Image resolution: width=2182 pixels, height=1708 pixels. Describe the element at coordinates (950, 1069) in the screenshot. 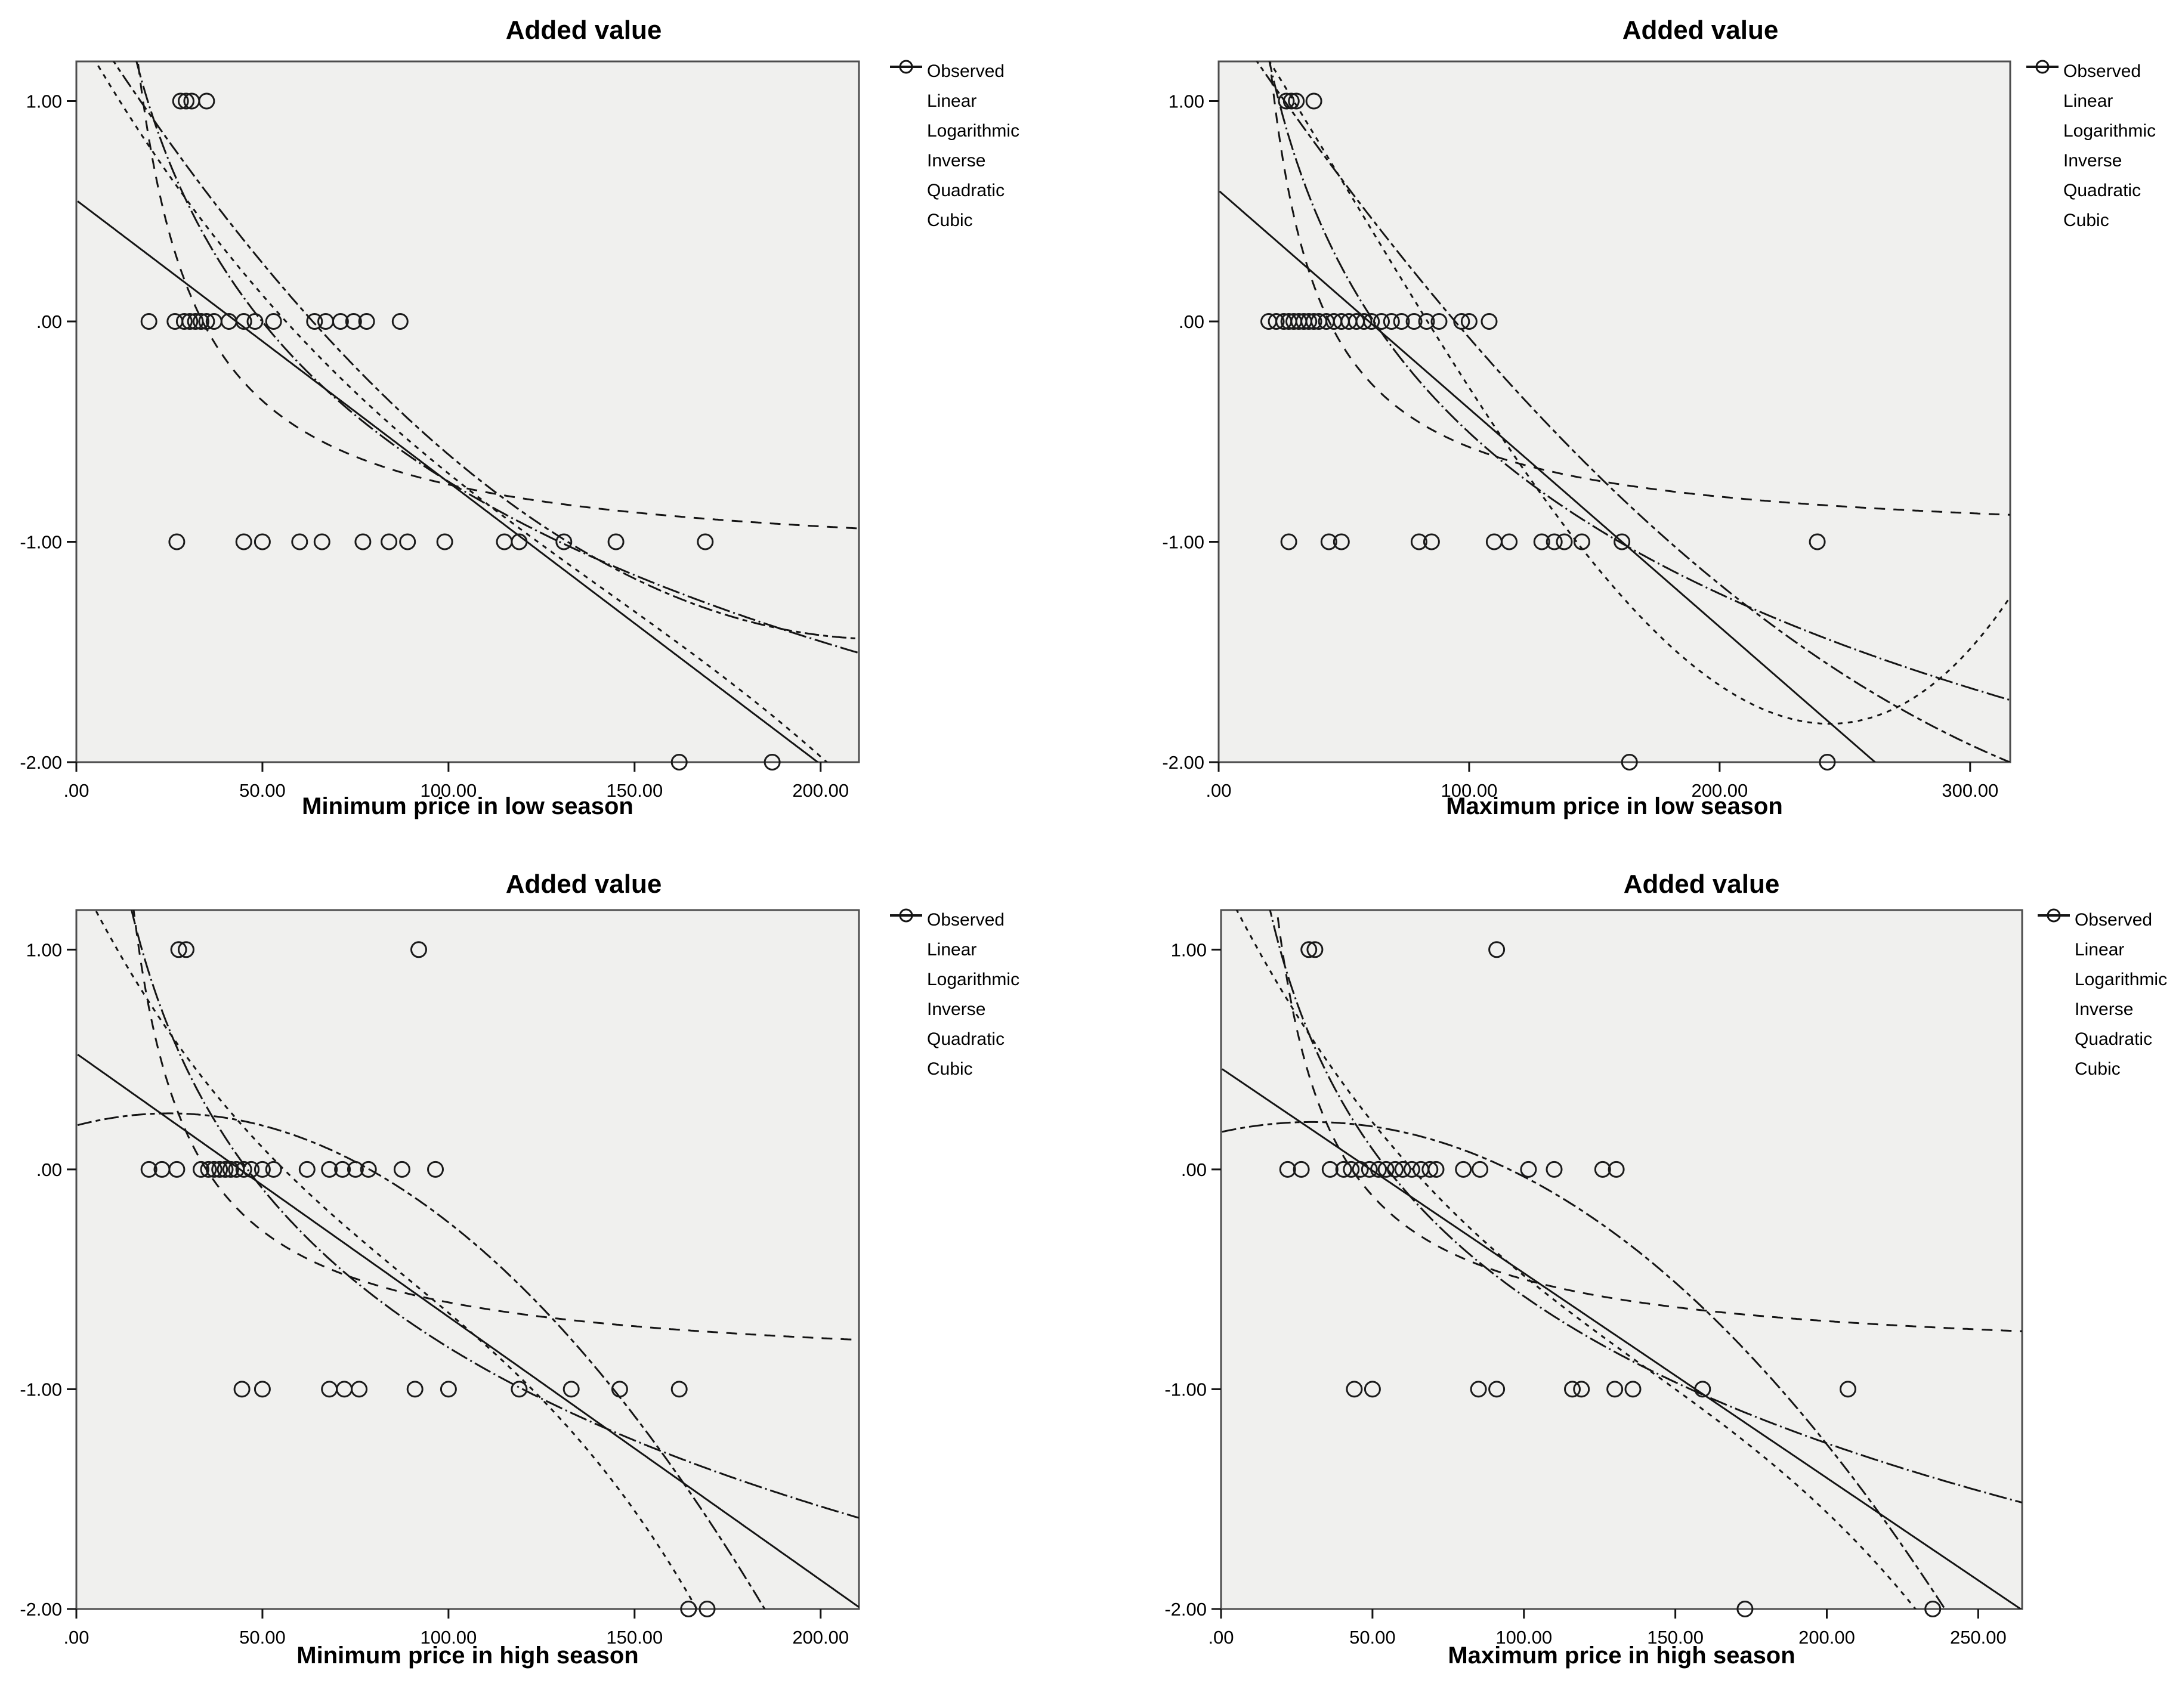

I see `legend-label: Cubic` at that location.